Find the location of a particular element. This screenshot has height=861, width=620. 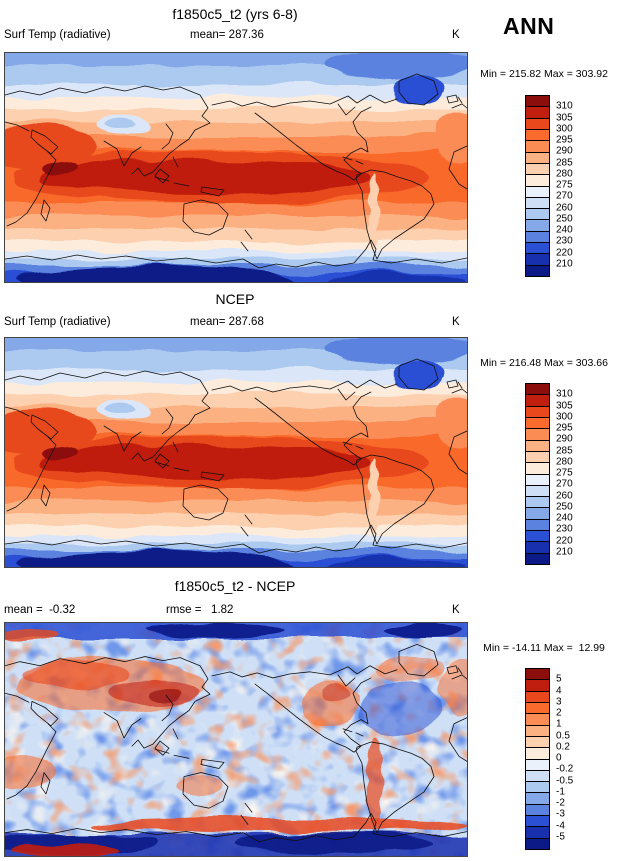

panel2-mean-label: mean= 287.68 is located at coordinates (227, 322).